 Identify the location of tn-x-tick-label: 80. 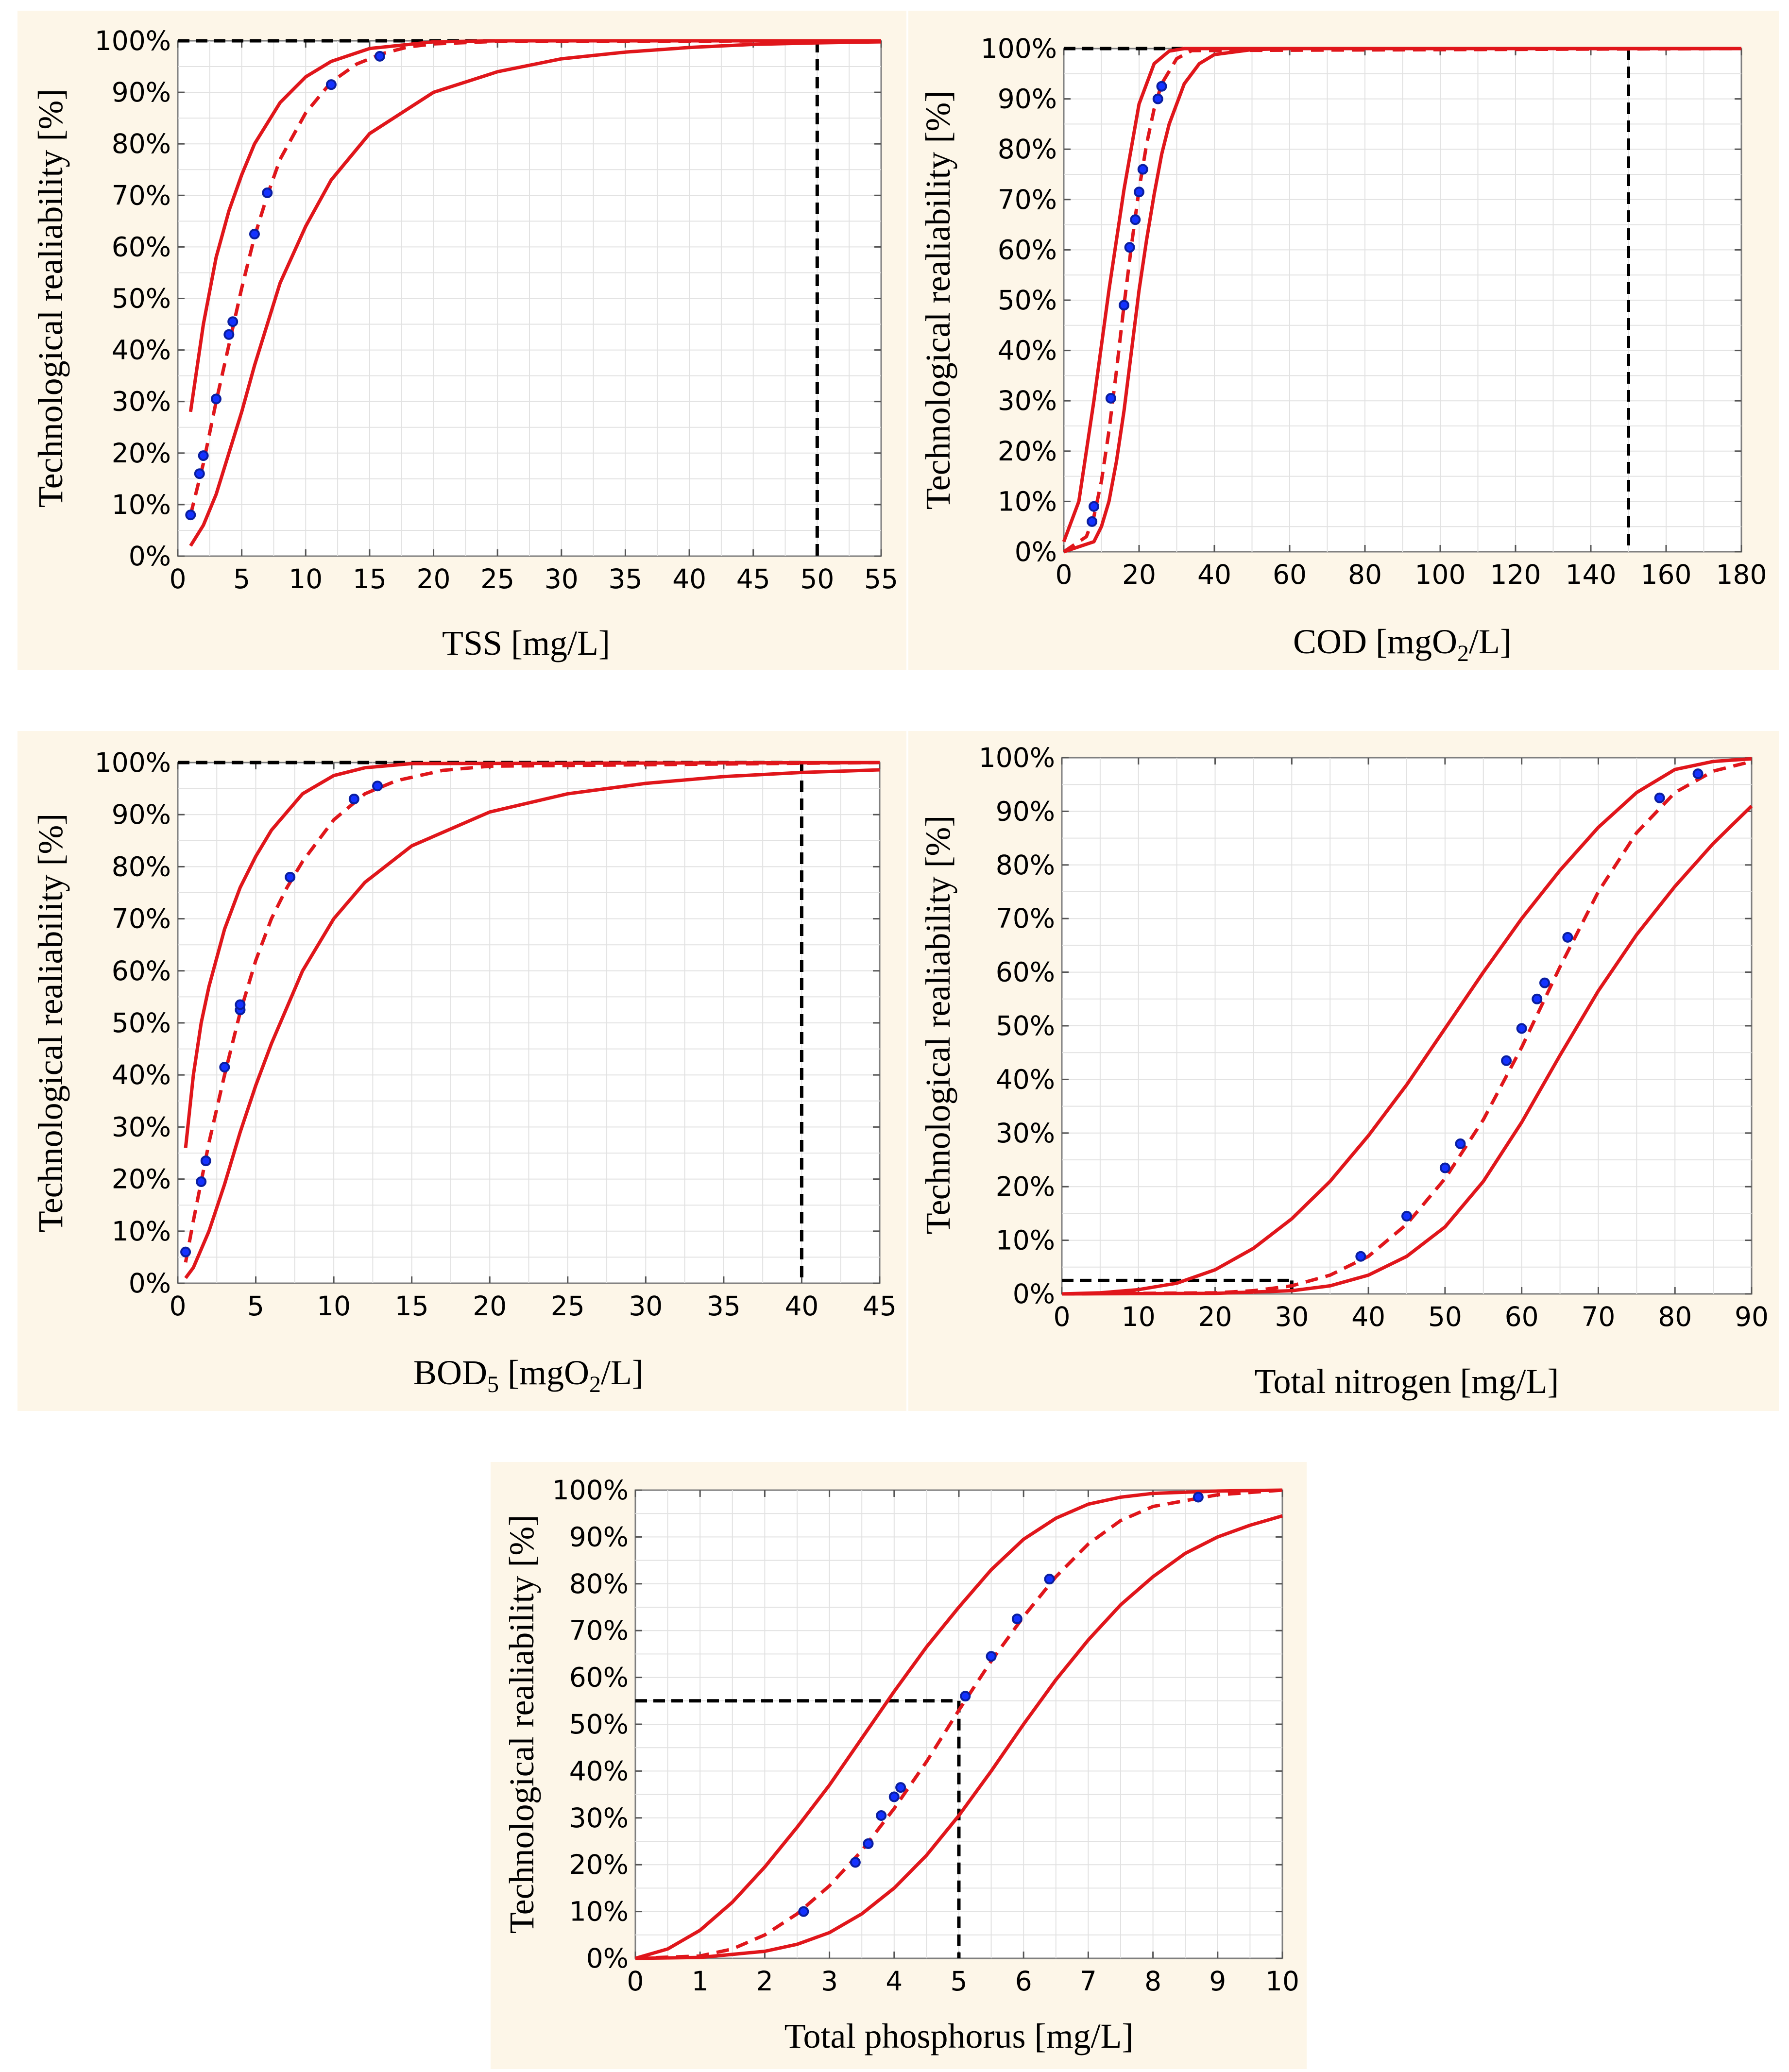
(1675, 1316).